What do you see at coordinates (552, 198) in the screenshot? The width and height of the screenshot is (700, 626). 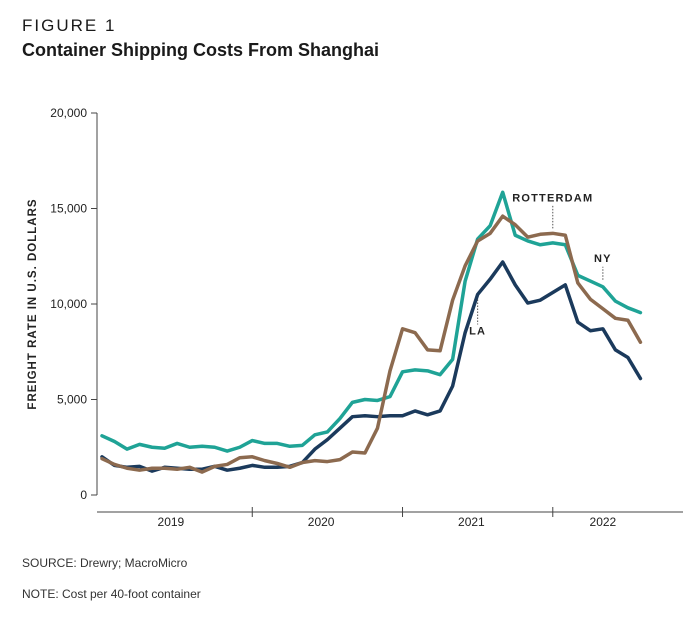 I see `annotation-label: ROTTERDAM` at bounding box center [552, 198].